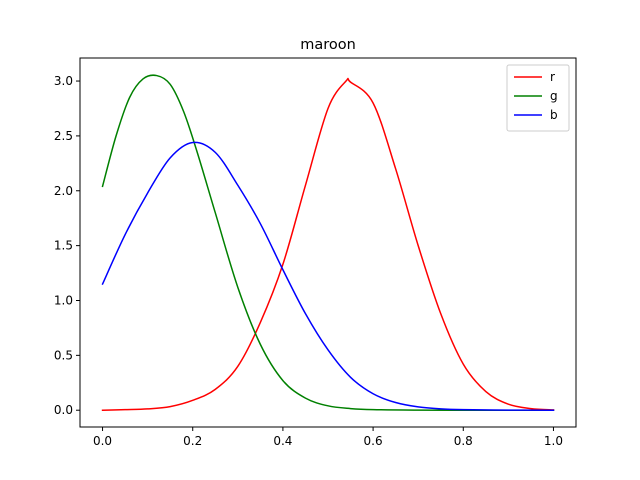  I want to click on y-tick-label: 0.0, so click(63, 410).